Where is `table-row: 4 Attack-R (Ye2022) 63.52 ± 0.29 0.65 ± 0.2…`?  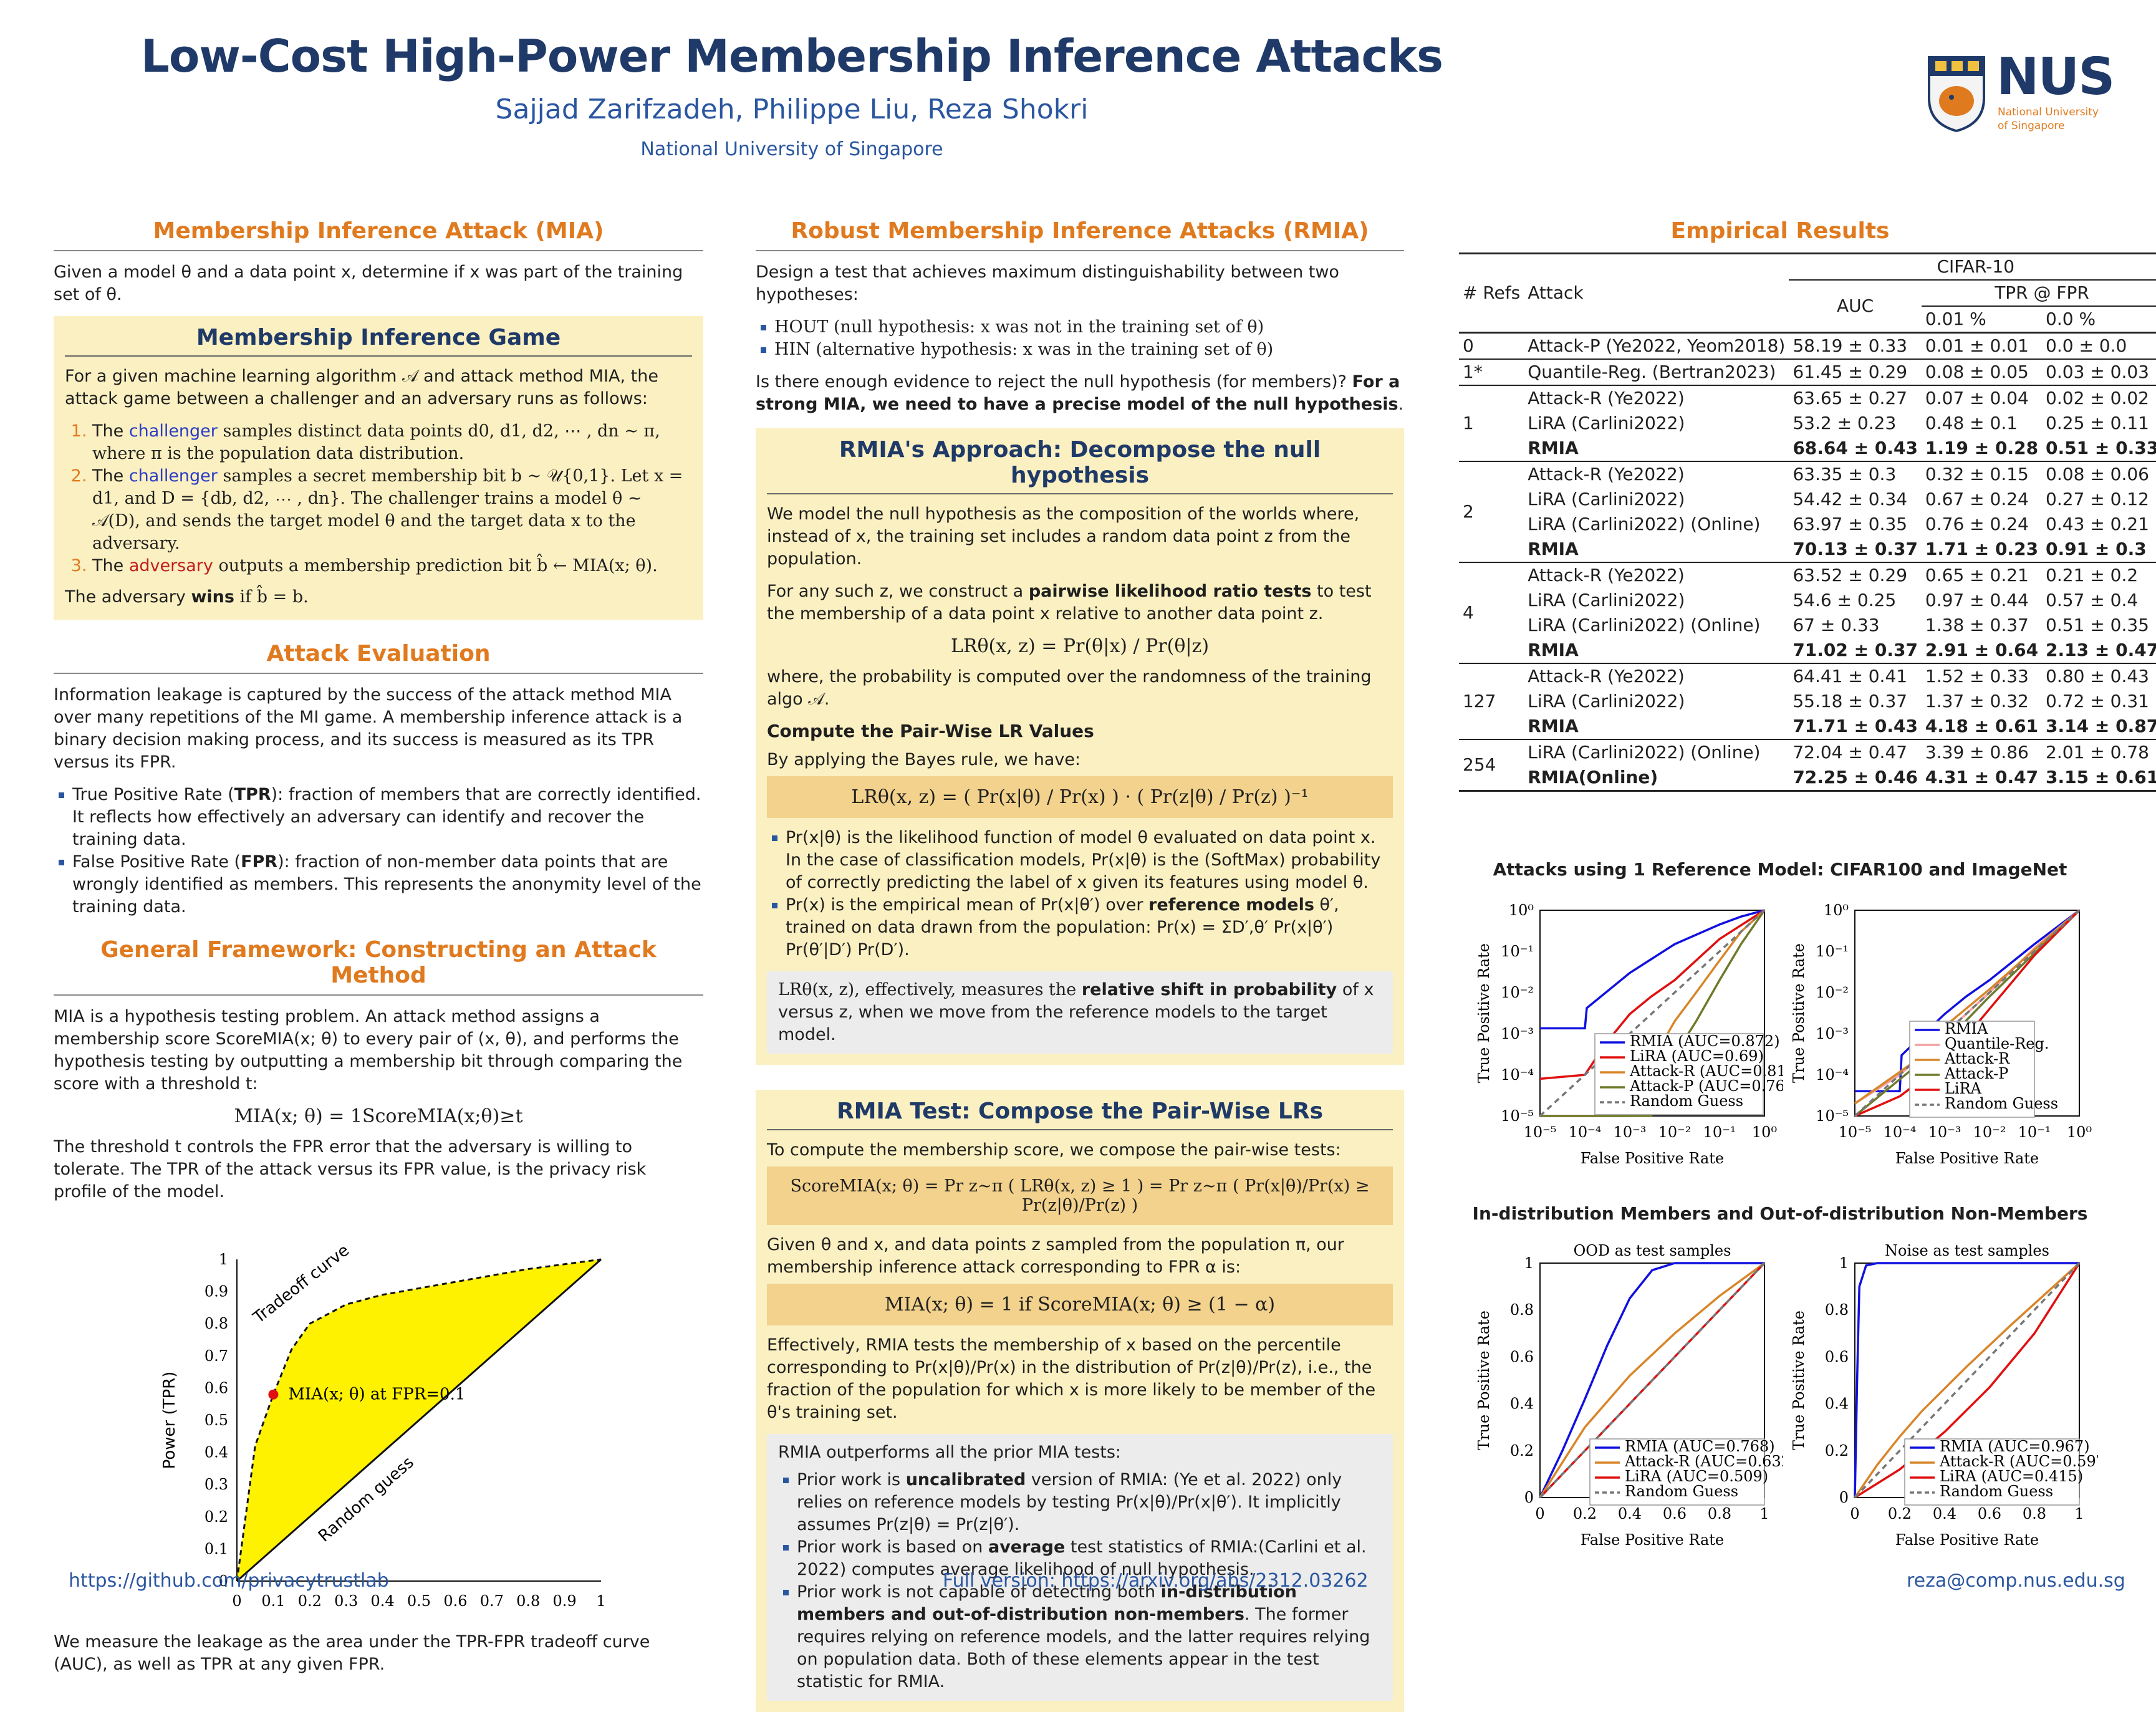 table-row: 4 Attack-R (Ye2022) 63.52 ± 0.29 0.65 ± 0.2… is located at coordinates (1808, 592).